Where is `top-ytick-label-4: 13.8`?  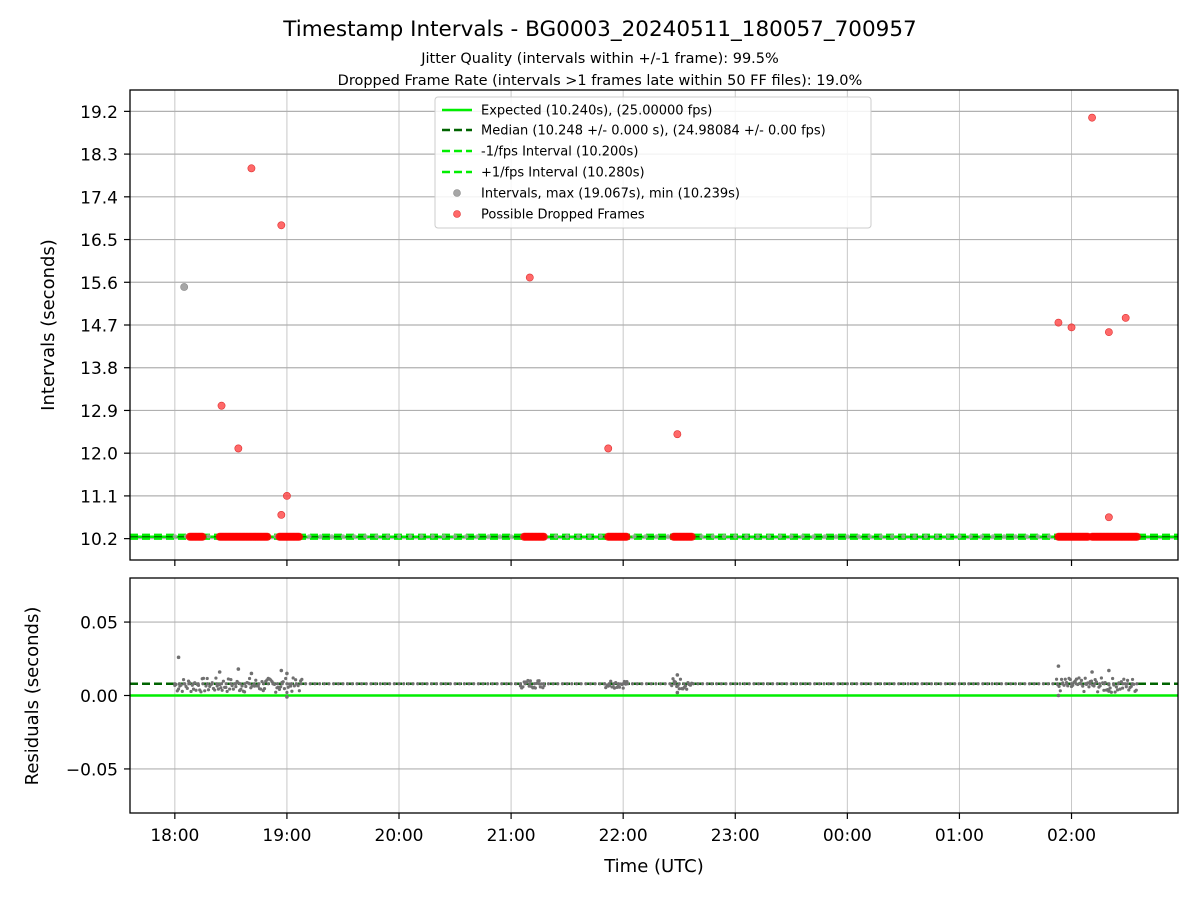
top-ytick-label-4: 13.8 is located at coordinates (99, 369).